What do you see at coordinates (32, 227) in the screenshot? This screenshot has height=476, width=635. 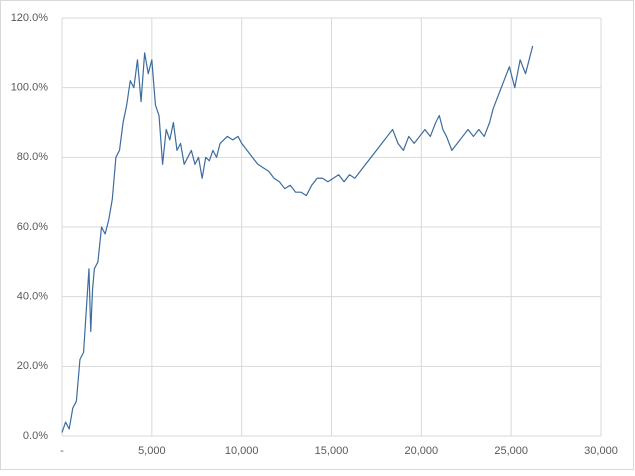 I see `y-tick-label: 60.0%` at bounding box center [32, 227].